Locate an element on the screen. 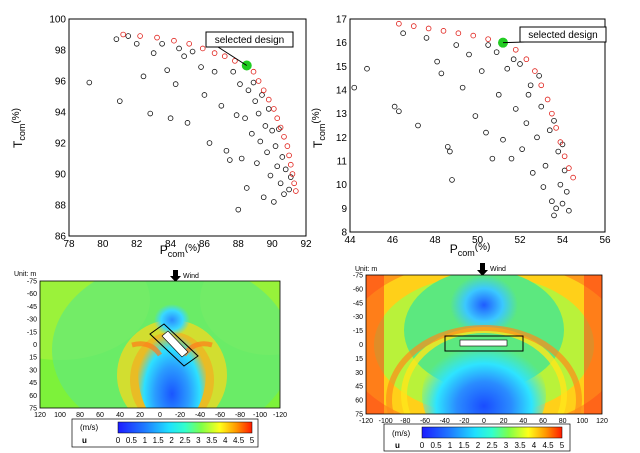  y-tick-label: 9 is located at coordinates (344, 209).